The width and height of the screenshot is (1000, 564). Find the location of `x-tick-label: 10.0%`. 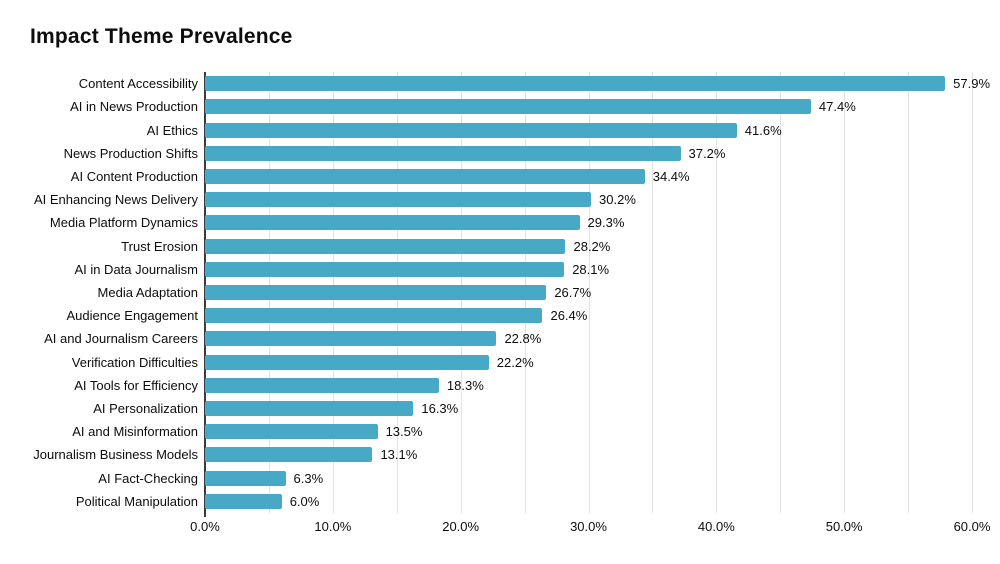

x-tick-label: 10.0% is located at coordinates (333, 526).